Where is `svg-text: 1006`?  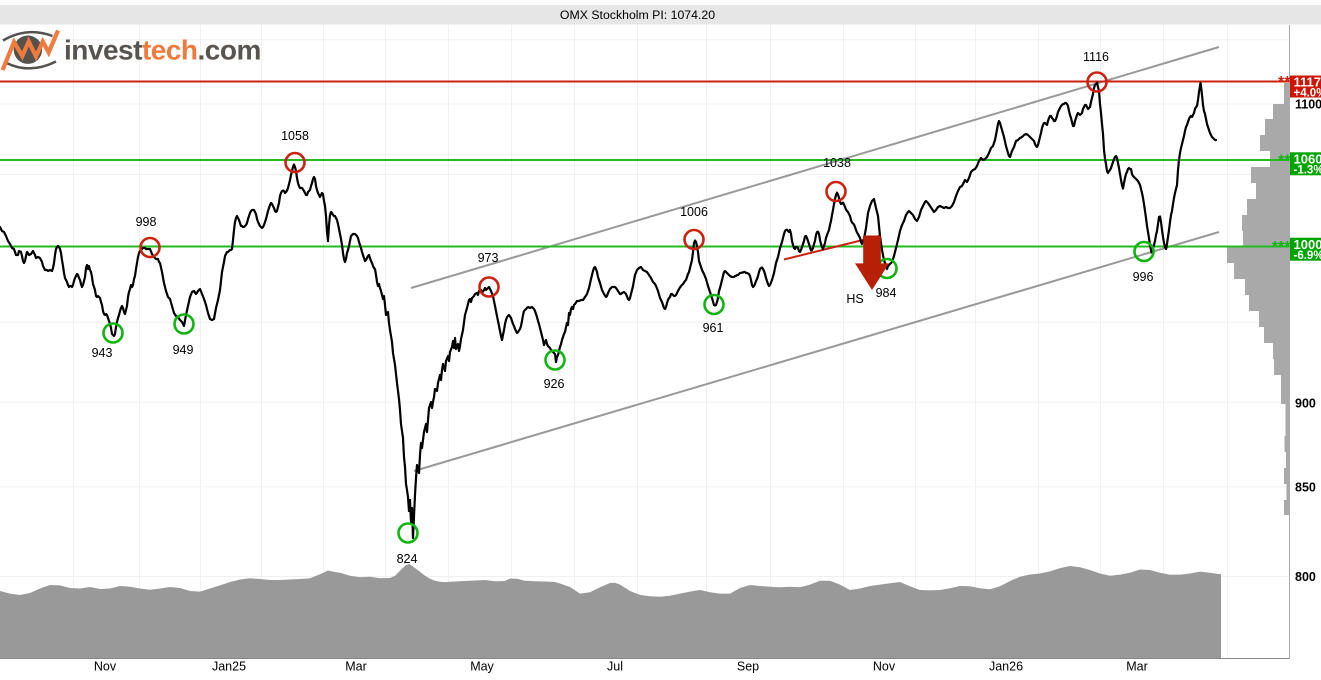
svg-text: 1006 is located at coordinates (694, 212).